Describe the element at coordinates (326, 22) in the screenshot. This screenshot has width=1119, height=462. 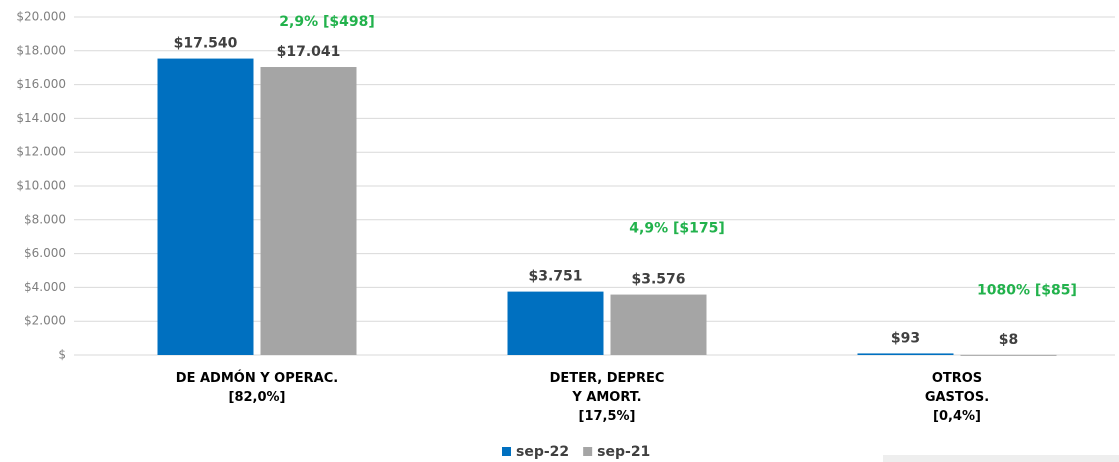
I see `annotation: 2,9% [$498]` at that location.